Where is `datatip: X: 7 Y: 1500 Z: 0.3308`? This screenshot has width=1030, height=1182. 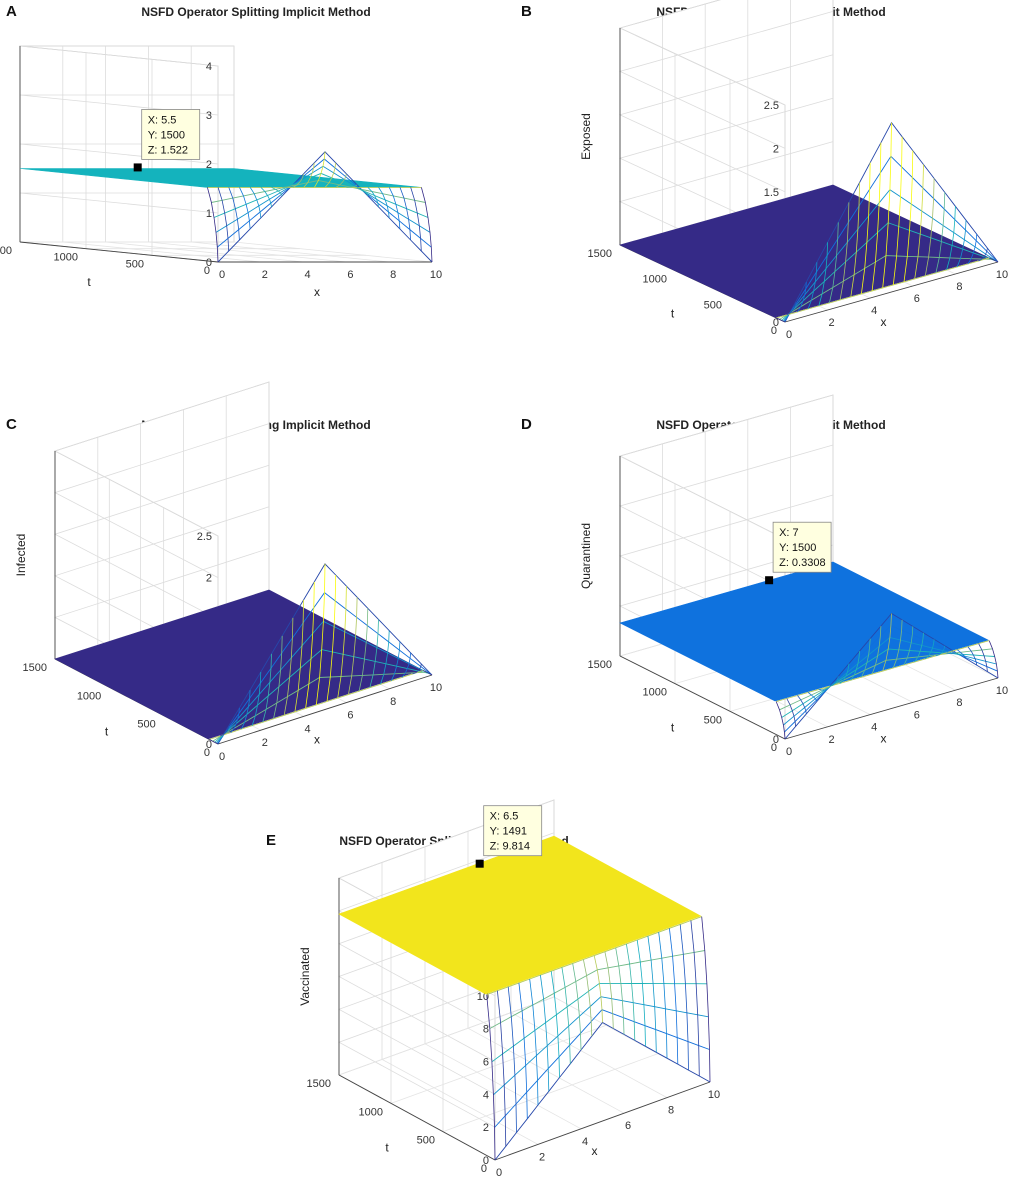 datatip: X: 7 Y: 1500 Z: 0.3308 is located at coordinates (798, 553).